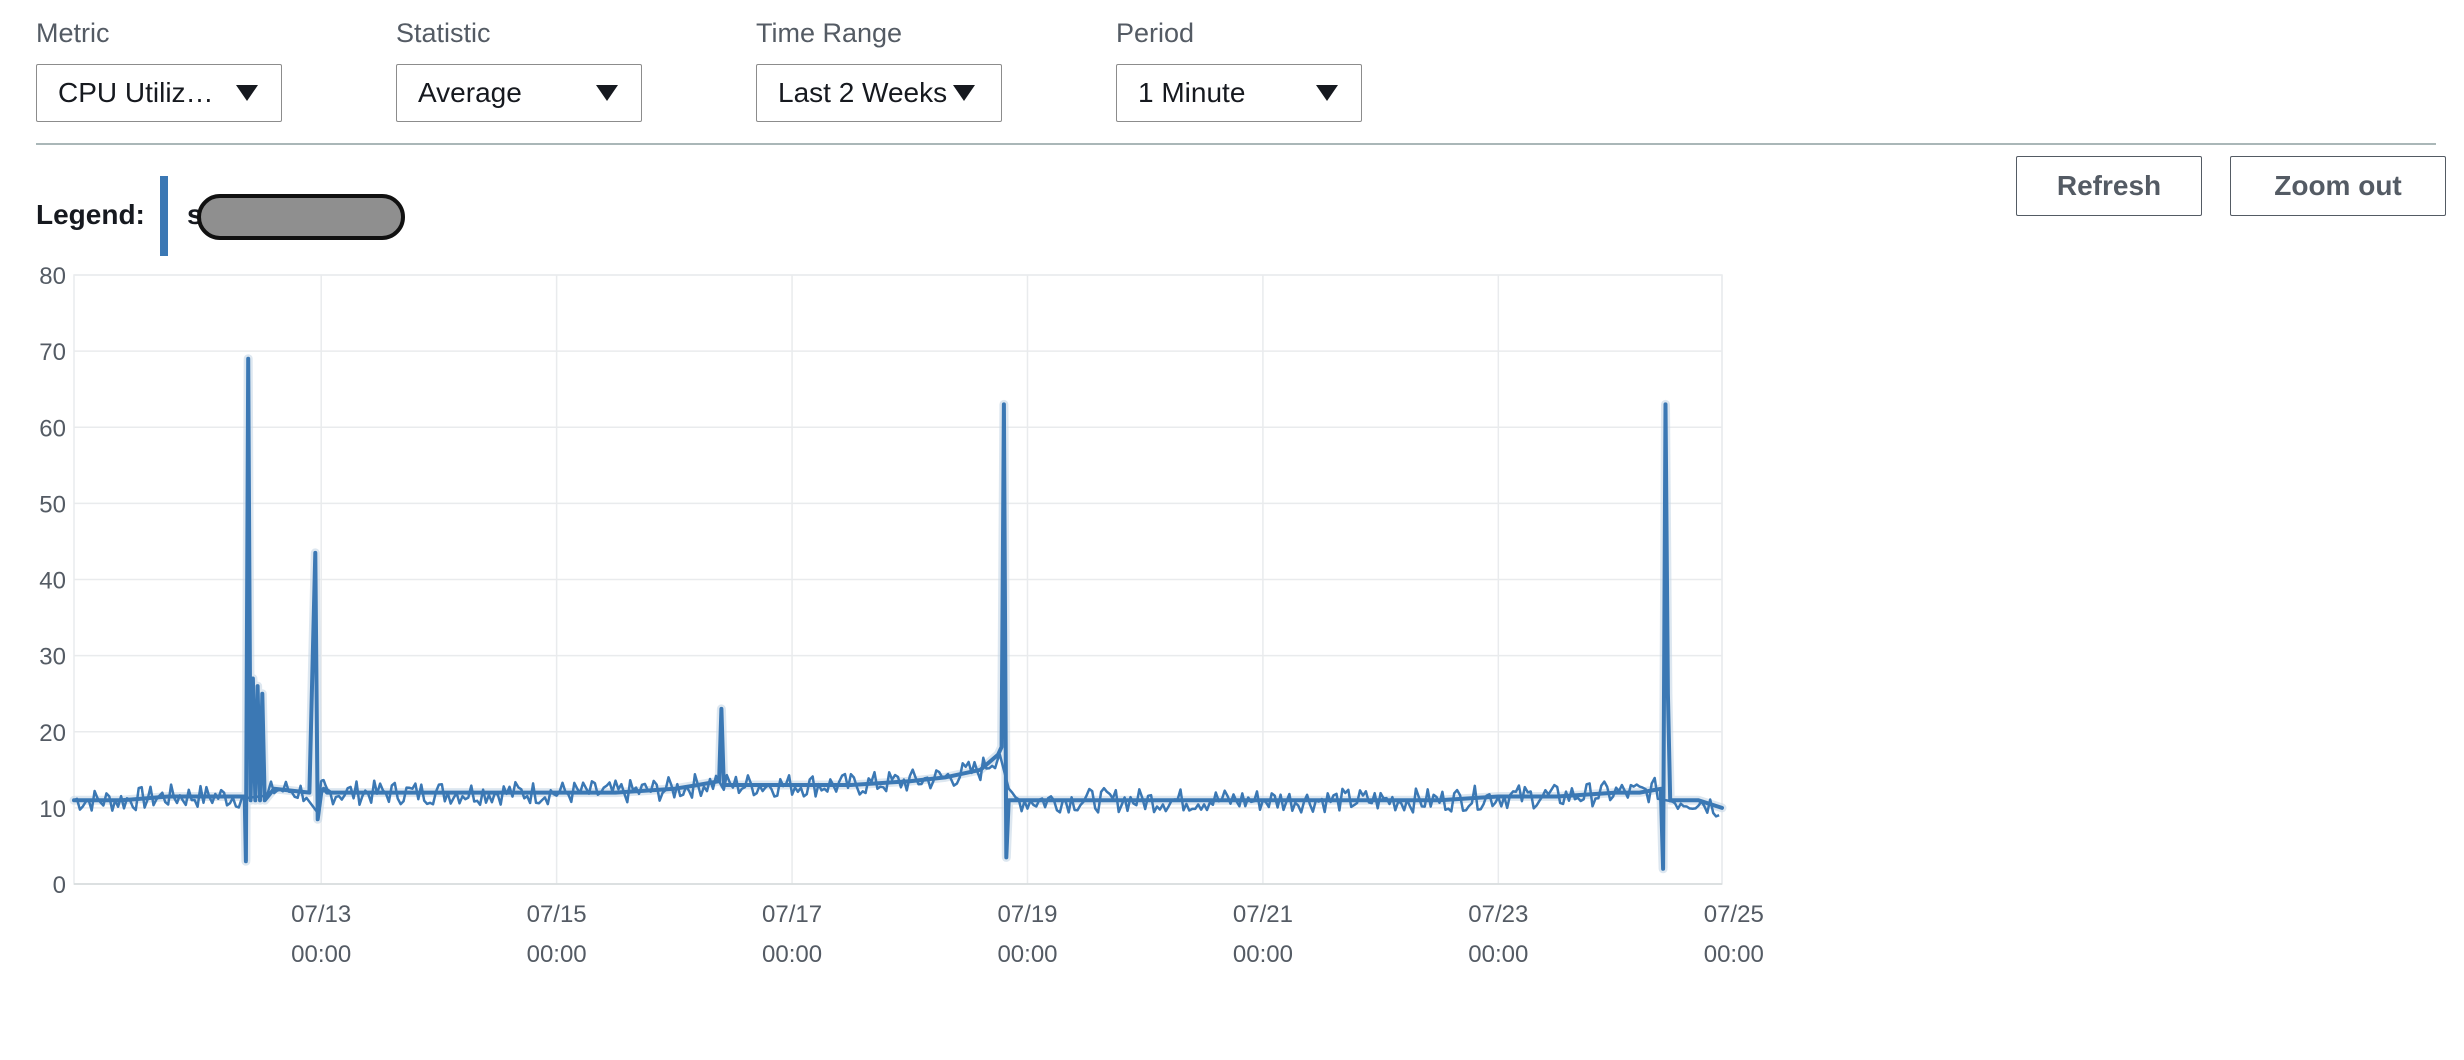 This screenshot has width=2464, height=1060. I want to click on y-tick-label: 20, so click(52, 733).